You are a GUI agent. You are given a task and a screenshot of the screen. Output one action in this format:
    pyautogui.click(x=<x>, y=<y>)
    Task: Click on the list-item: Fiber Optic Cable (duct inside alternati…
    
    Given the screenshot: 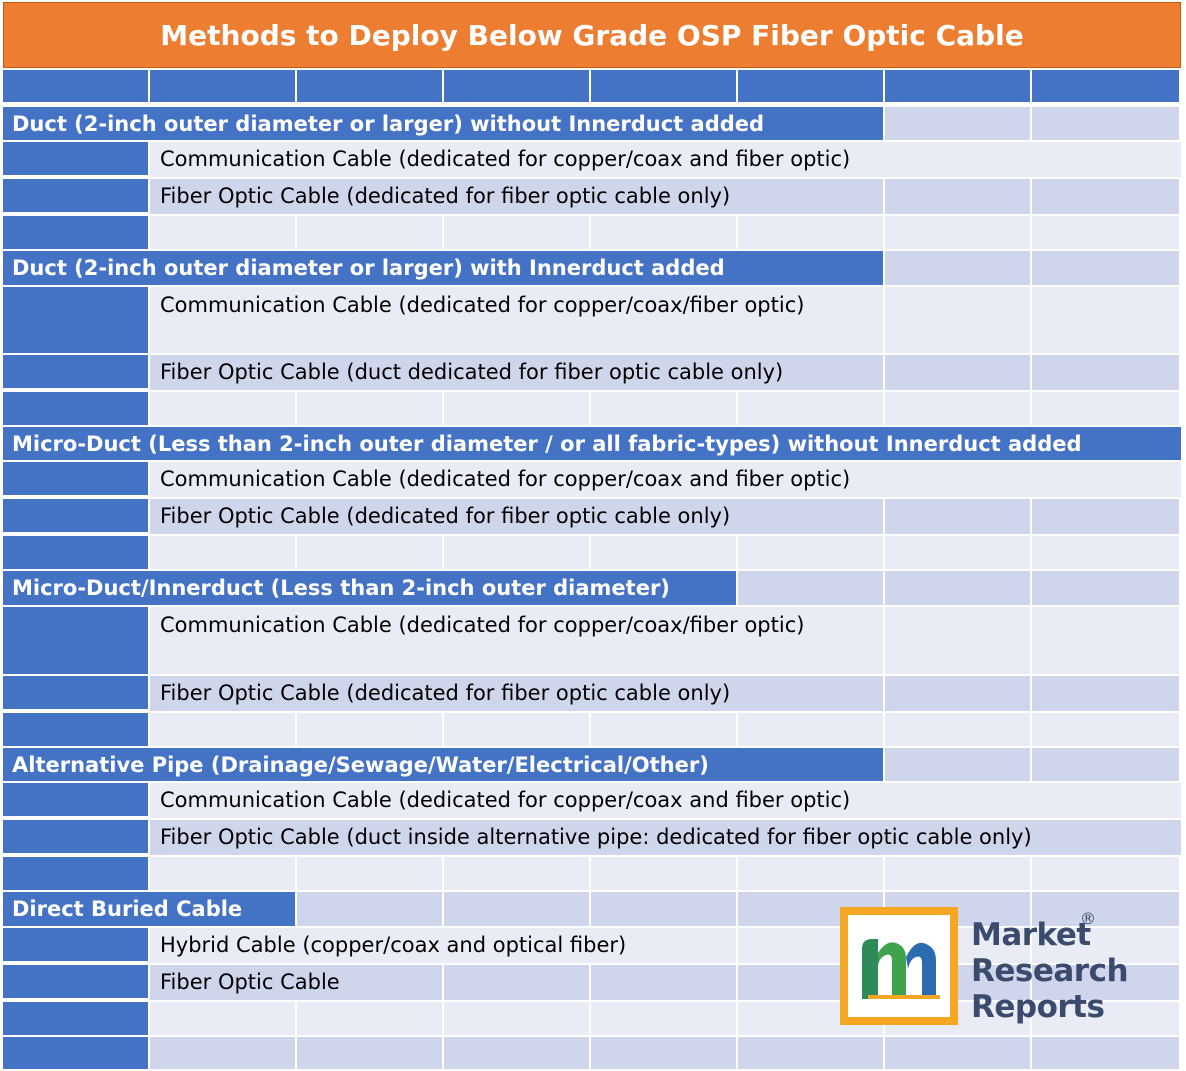 What is the action you would take?
    pyautogui.click(x=665, y=838)
    